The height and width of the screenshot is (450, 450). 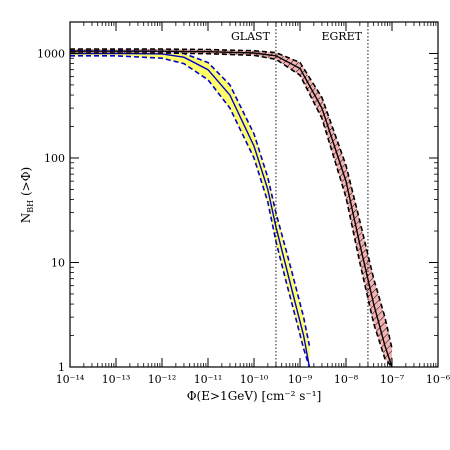 What do you see at coordinates (208, 379) in the screenshot?
I see `x-tick-label: 10⁻¹¹` at bounding box center [208, 379].